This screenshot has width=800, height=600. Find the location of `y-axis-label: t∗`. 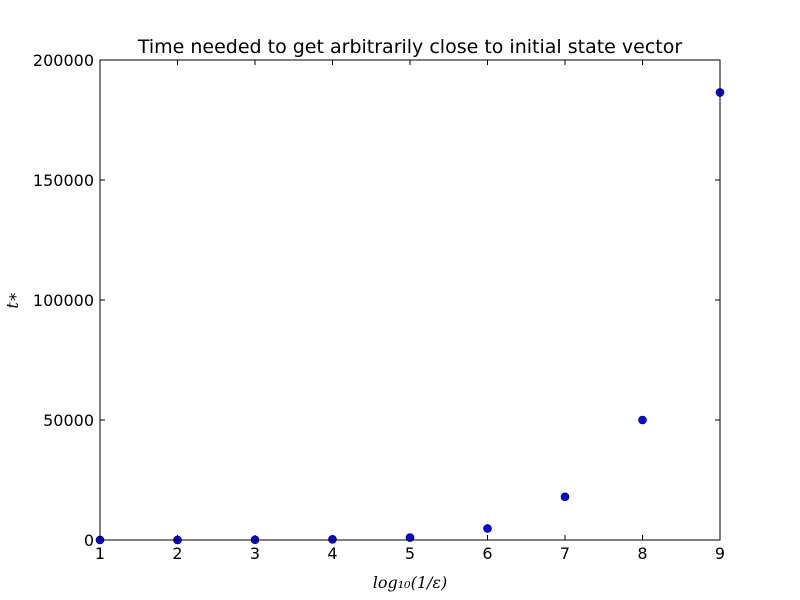

y-axis-label: t∗ is located at coordinates (12, 299).